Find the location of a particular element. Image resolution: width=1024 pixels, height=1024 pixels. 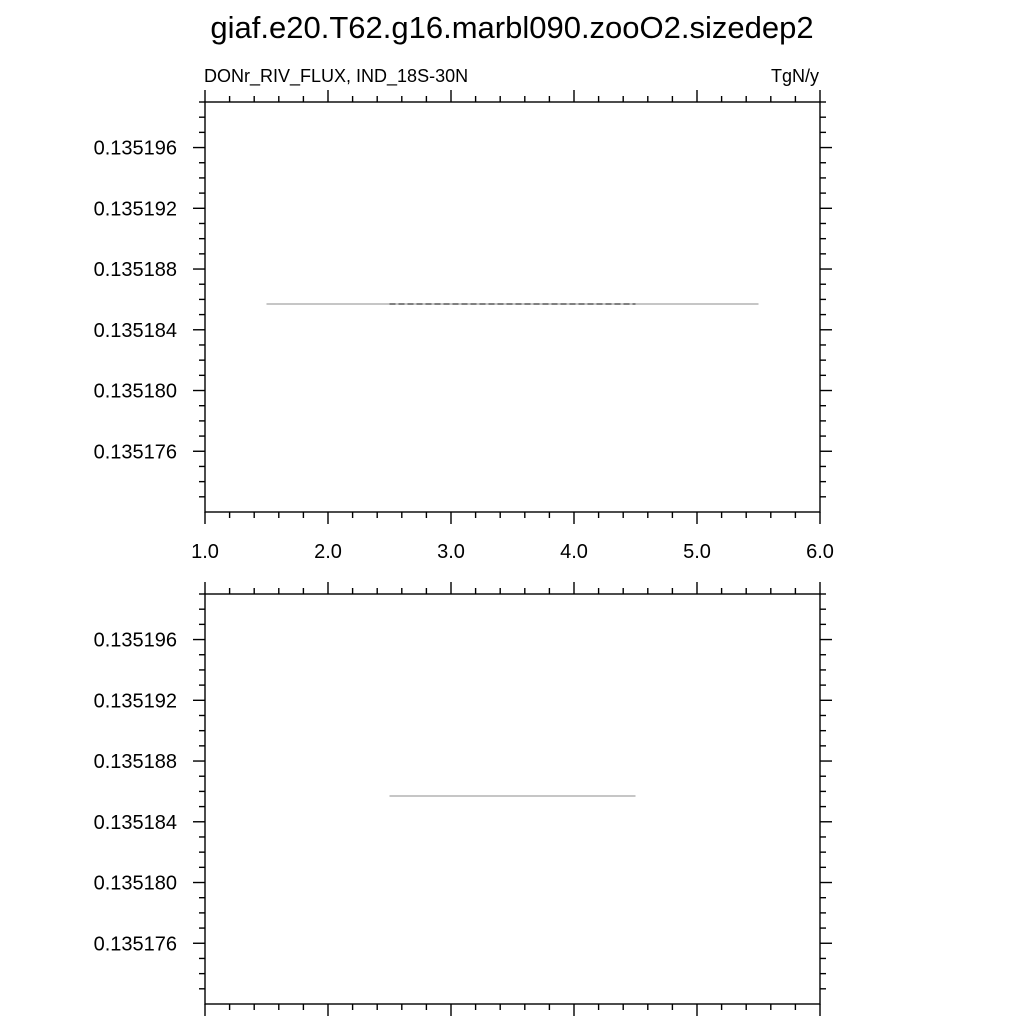

figure-title: giaf.e20.T62.g16.marbl090.zooO2.sizedep2 is located at coordinates (511, 27).